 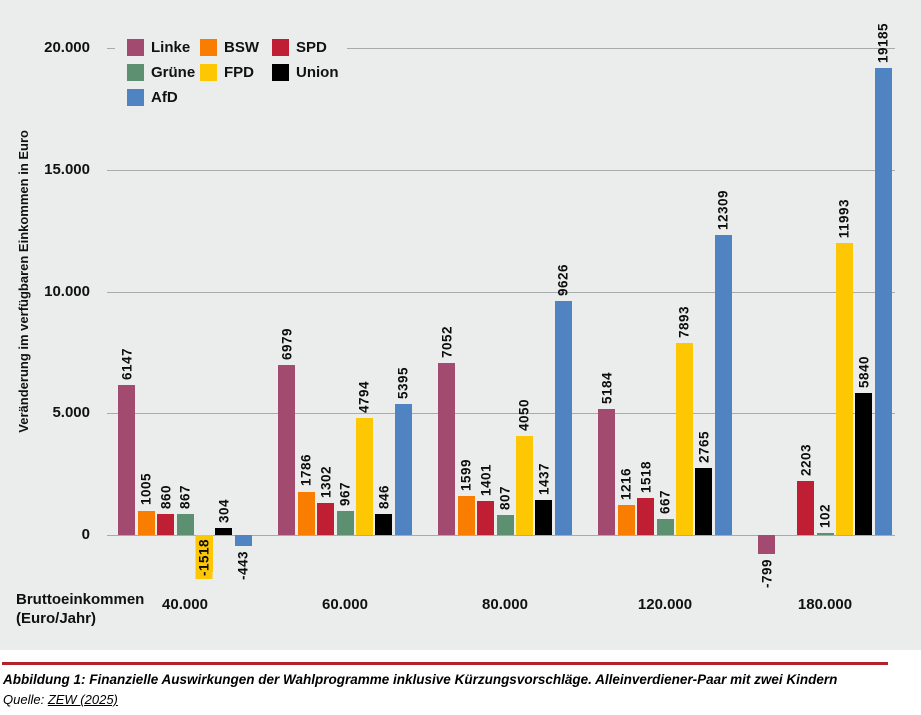 What do you see at coordinates (173, 72) in the screenshot?
I see `legend-label: Grüne` at bounding box center [173, 72].